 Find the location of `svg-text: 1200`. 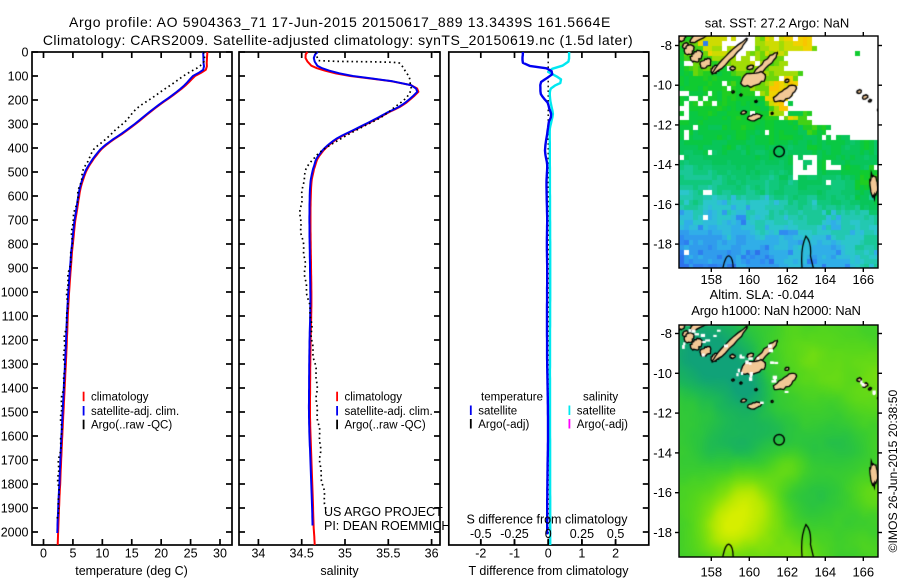

svg-text: 1200 is located at coordinates (15, 341).